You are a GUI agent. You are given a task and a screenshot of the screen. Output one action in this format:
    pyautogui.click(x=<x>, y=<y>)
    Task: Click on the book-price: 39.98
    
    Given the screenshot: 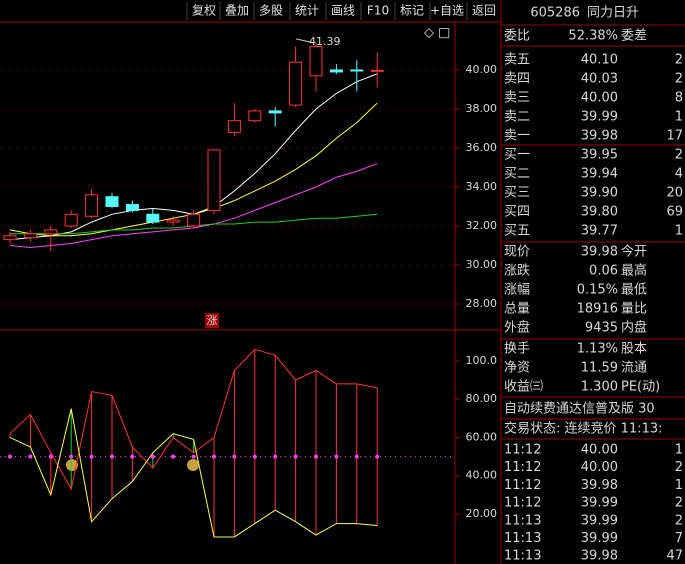 What is the action you would take?
    pyautogui.click(x=599, y=136)
    